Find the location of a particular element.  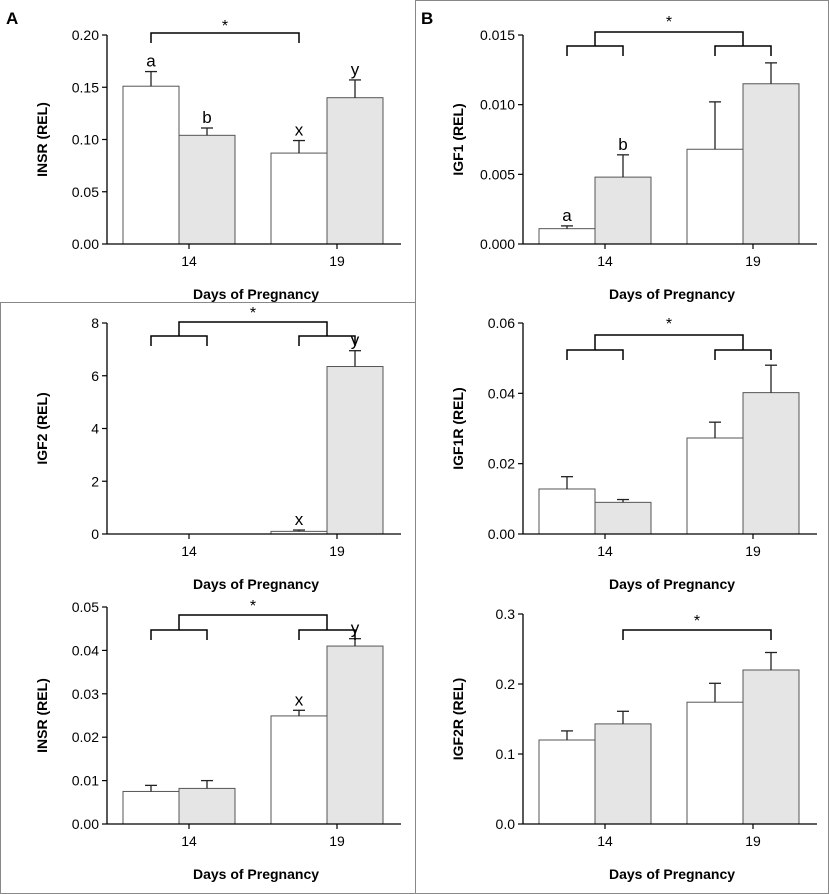

y-tick-label: 0.15 is located at coordinates (85, 87).